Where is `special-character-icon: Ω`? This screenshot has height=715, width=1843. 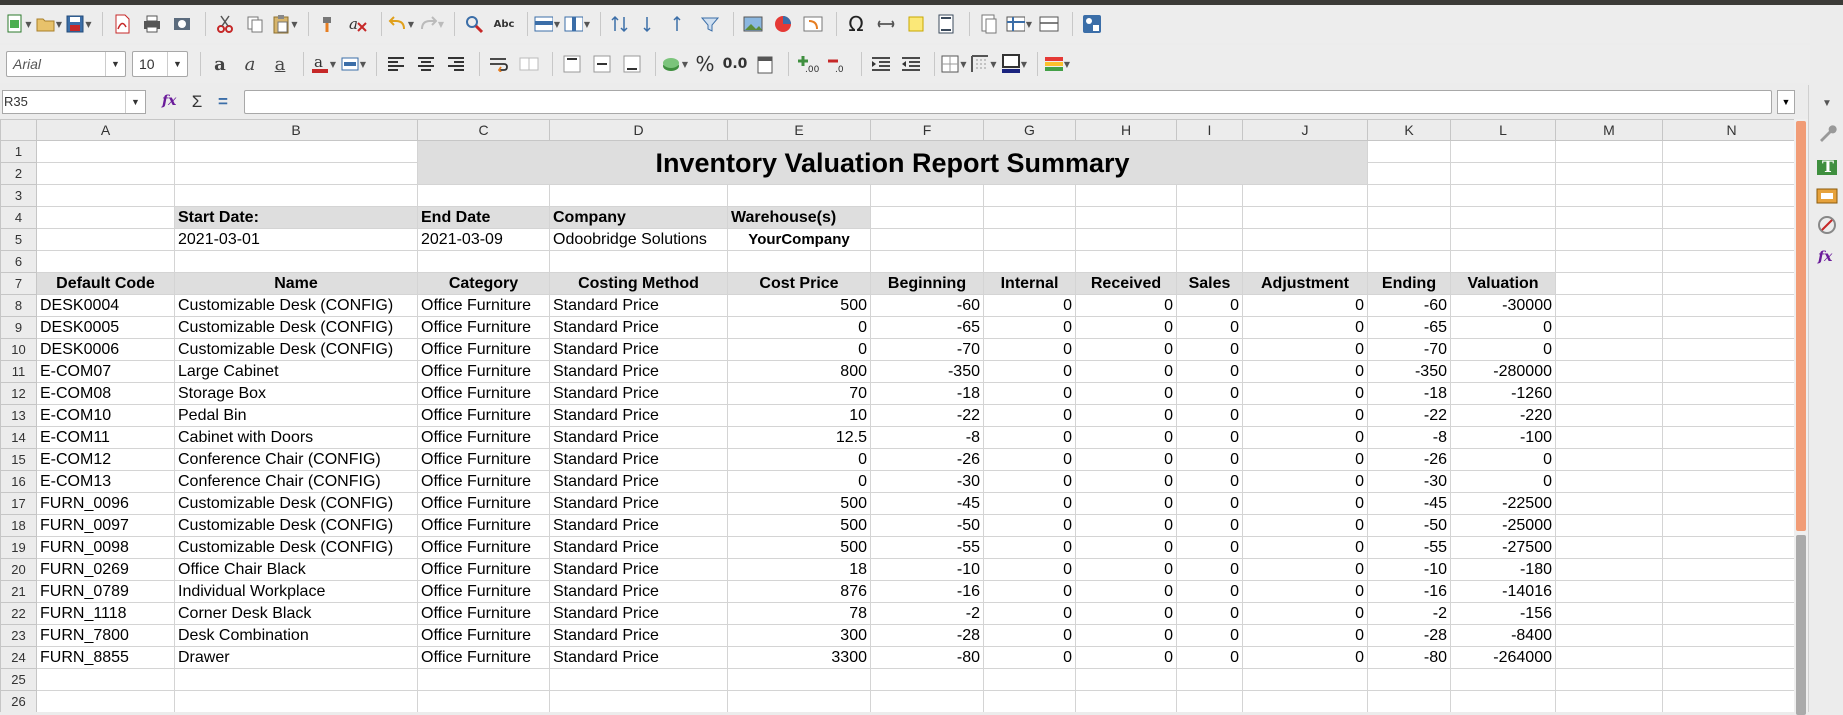 special-character-icon: Ω is located at coordinates (856, 24).